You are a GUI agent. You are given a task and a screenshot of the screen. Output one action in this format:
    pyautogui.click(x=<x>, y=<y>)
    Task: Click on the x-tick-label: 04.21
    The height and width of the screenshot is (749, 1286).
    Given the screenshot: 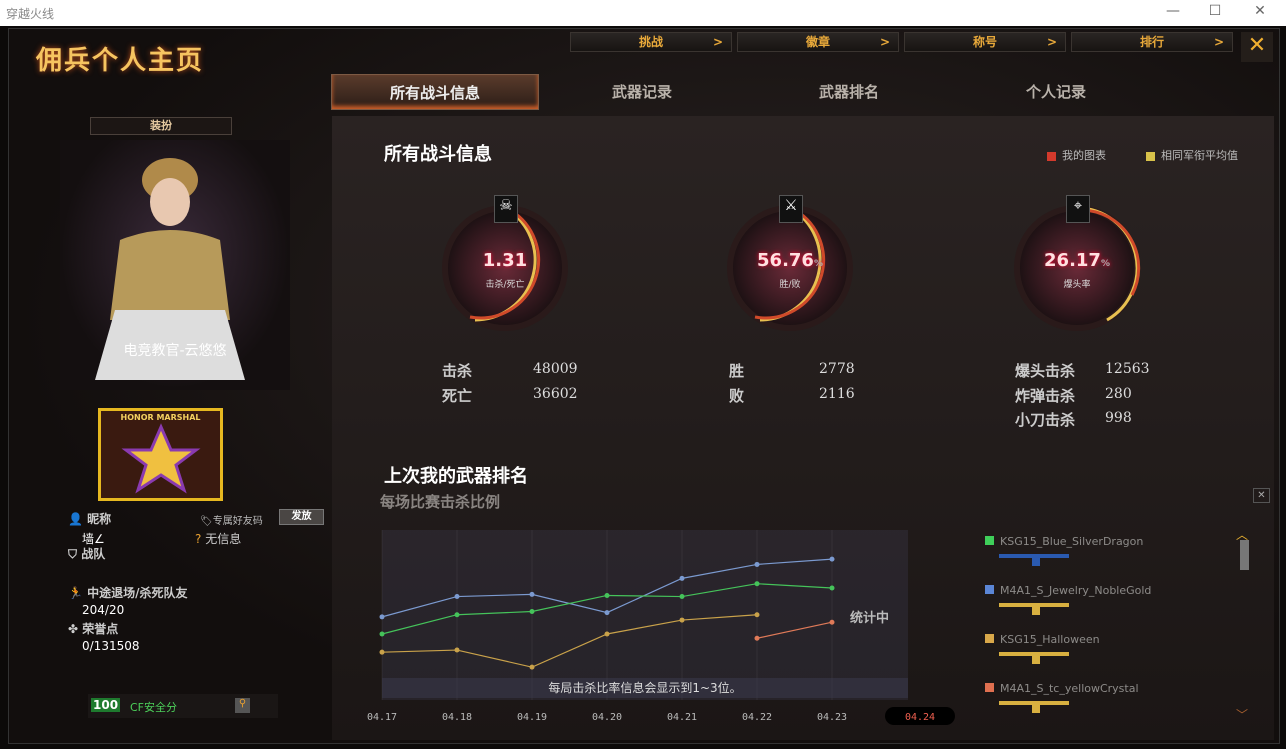 What is the action you would take?
    pyautogui.click(x=682, y=717)
    